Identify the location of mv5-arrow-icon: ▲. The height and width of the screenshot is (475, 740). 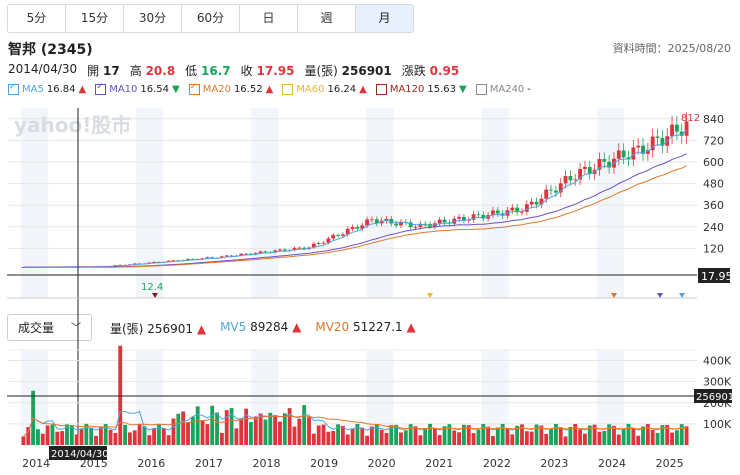
(297, 327).